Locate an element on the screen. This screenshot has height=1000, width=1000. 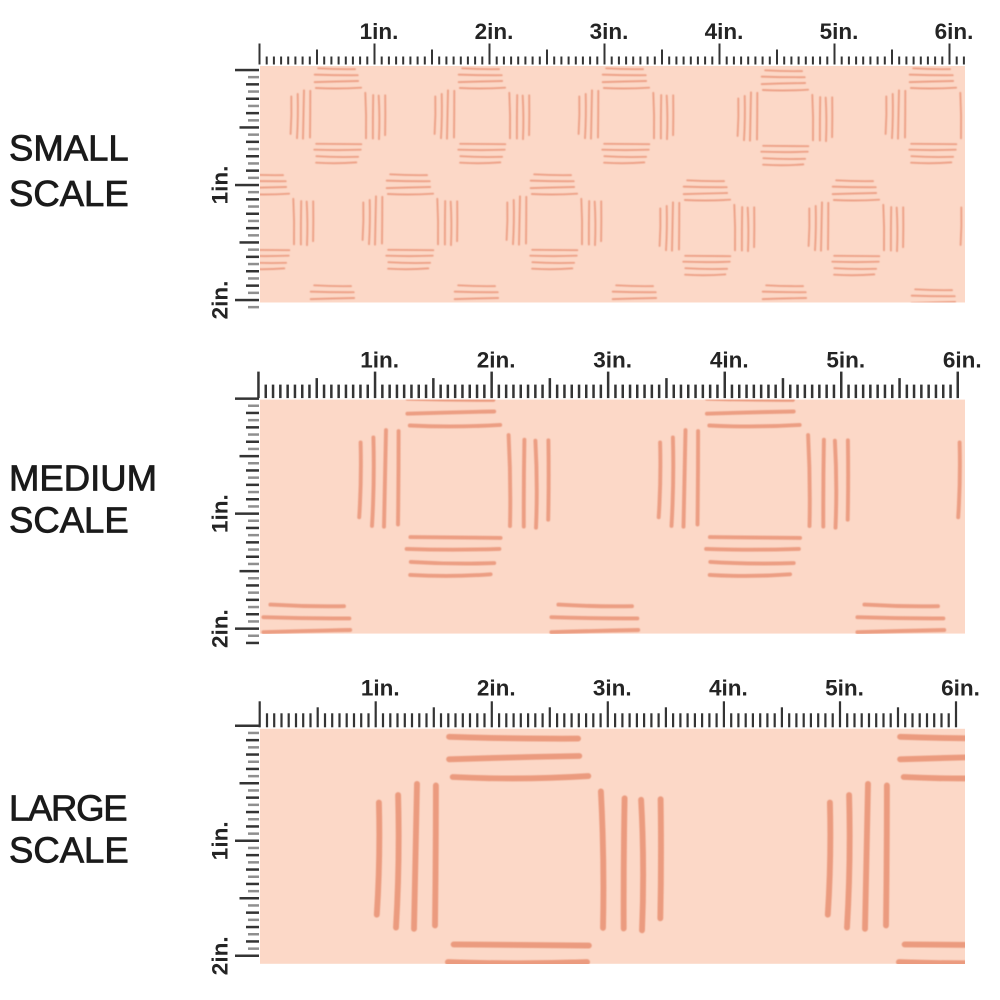
svg-text: LARGE is located at coordinates (67, 808).